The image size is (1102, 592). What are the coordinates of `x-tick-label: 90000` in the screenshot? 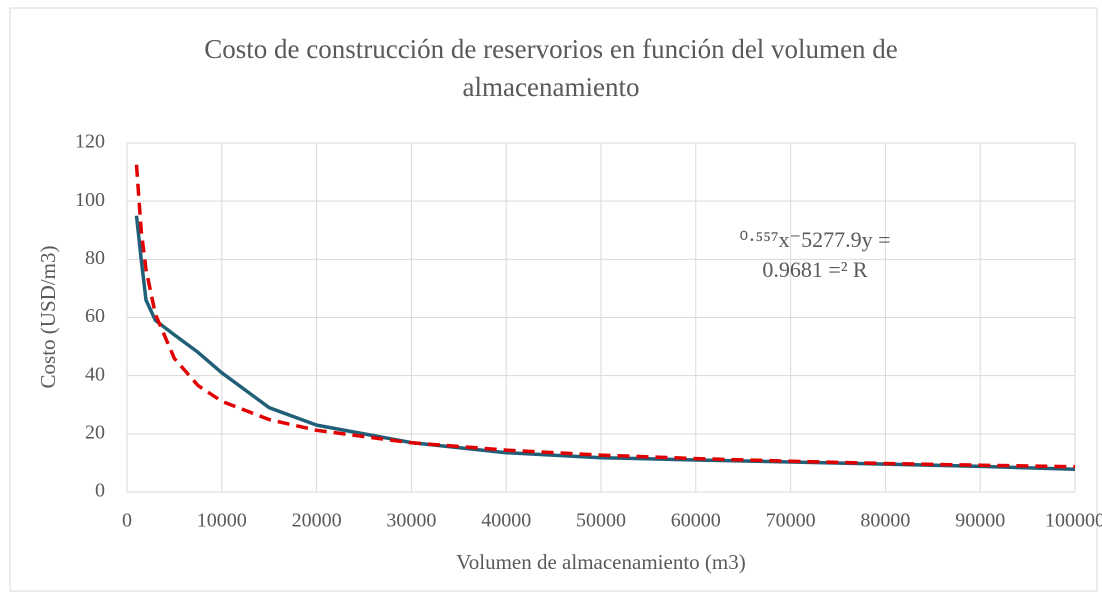 It's located at (980, 521).